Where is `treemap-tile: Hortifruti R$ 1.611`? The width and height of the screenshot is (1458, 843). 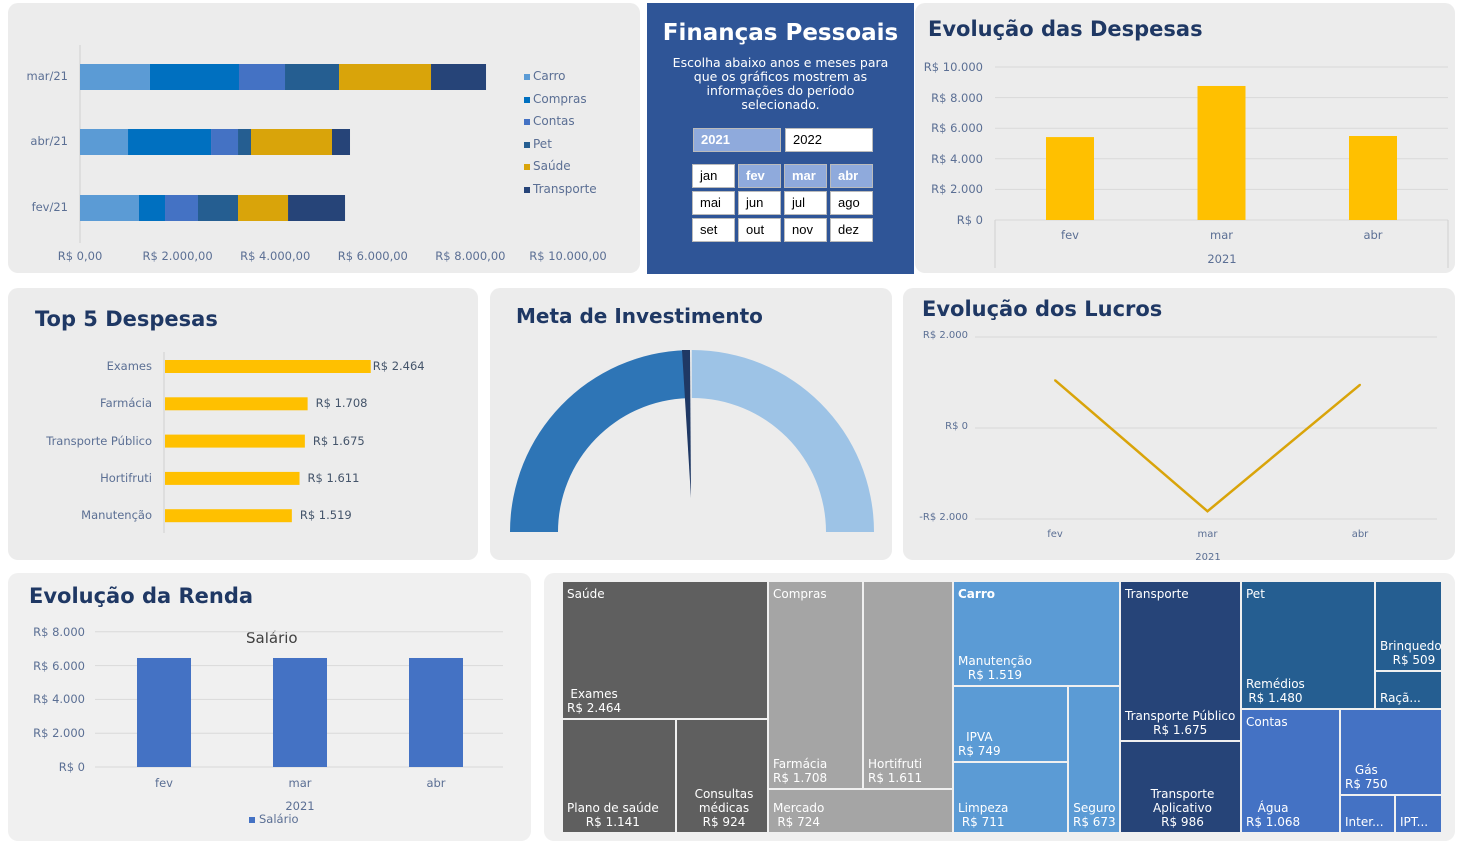
treemap-tile: Hortifruti R$ 1.611 is located at coordinates (908, 685).